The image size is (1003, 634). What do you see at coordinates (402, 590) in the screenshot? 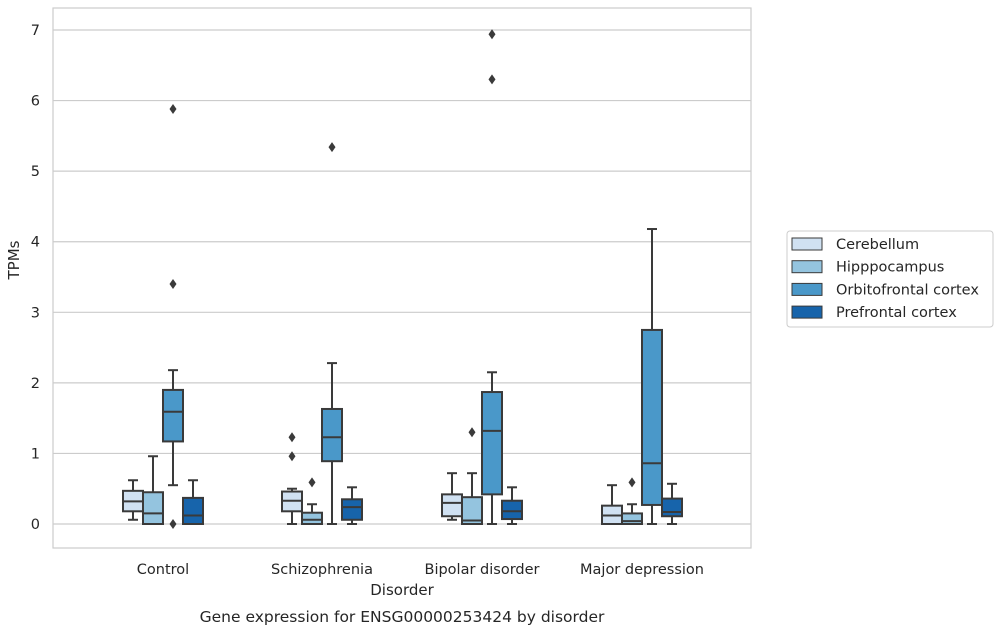
I see `x-axis-label: Disorder` at bounding box center [402, 590].